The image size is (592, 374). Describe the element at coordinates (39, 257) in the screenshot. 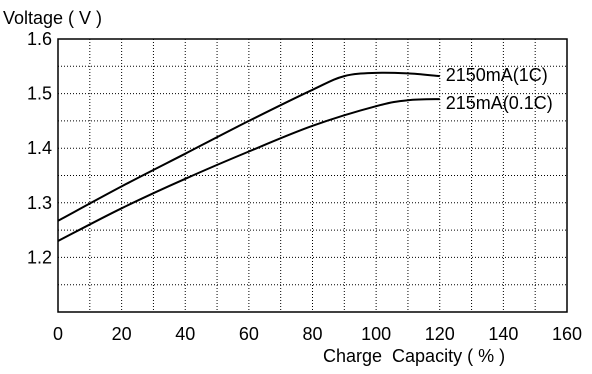

I see `y-tick-label: 1.2` at that location.